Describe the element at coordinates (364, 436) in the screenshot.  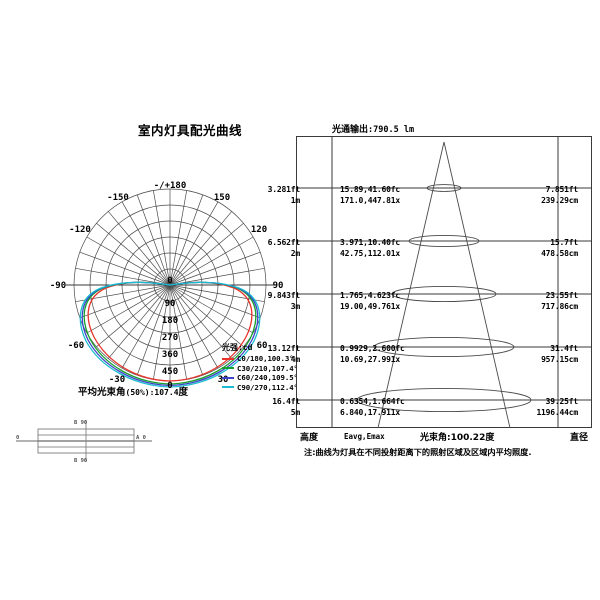
I see `footer-eavg-label: Eavg,Emax` at that location.